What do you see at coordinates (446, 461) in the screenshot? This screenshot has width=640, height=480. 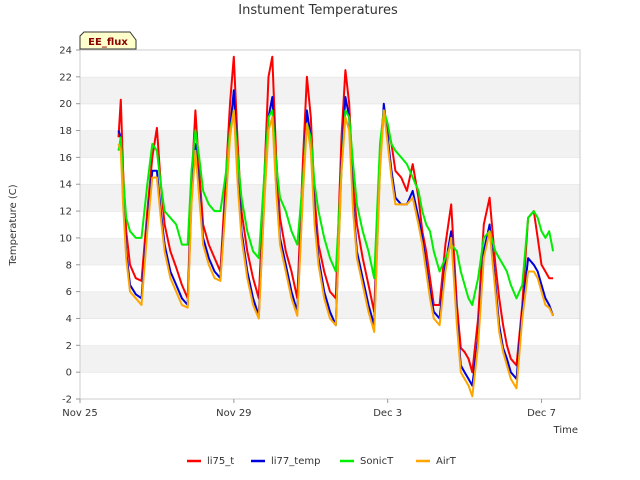 I see `legend-label: AirT` at bounding box center [446, 461].